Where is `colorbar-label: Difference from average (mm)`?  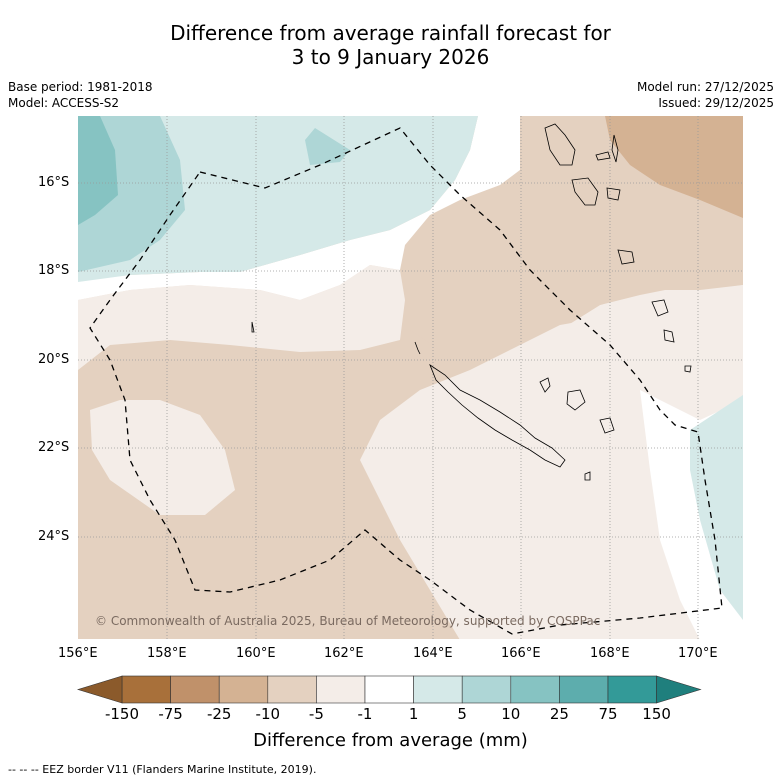
colorbar-label: Difference from average (mm) is located at coordinates (390, 740).